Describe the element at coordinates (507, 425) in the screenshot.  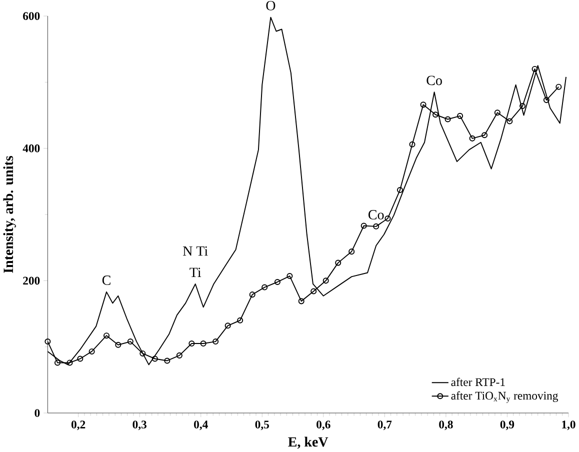
I see `x-tick-label: 0,9` at that location.